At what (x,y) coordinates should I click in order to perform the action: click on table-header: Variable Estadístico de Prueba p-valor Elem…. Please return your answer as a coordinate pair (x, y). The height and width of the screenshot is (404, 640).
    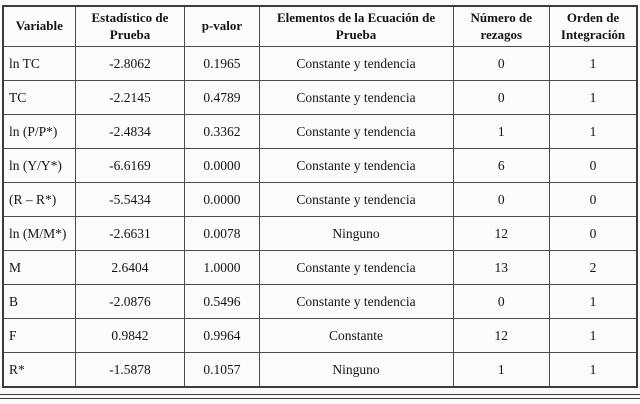
    Looking at the image, I should click on (320, 26).